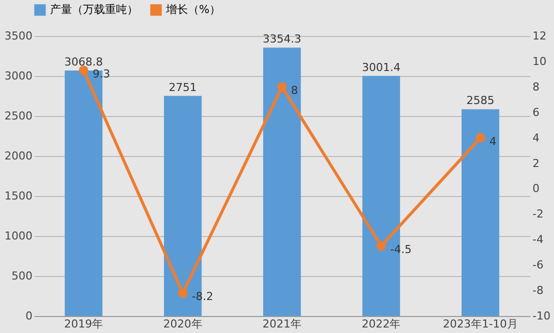  I want to click on y2-tick-label: 0, so click(536, 189).